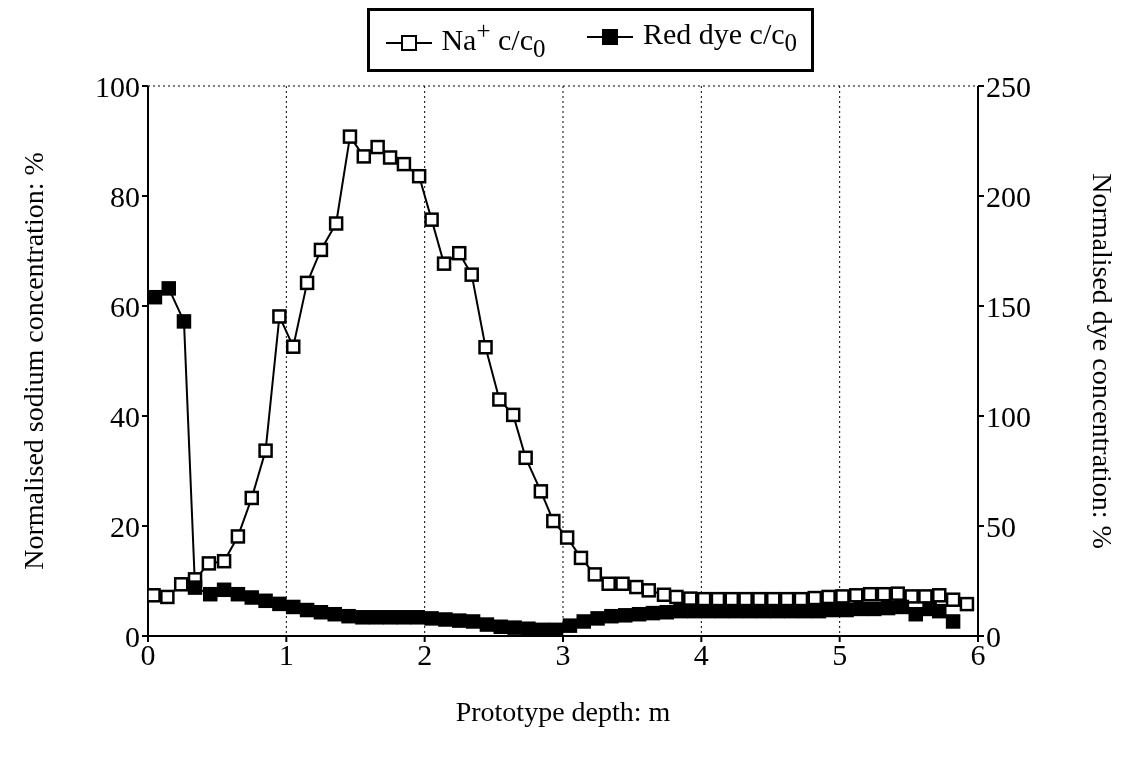 The height and width of the screenshot is (759, 1141). What do you see at coordinates (1008, 86) in the screenshot?
I see `y2-tick-label: 250` at bounding box center [1008, 86].